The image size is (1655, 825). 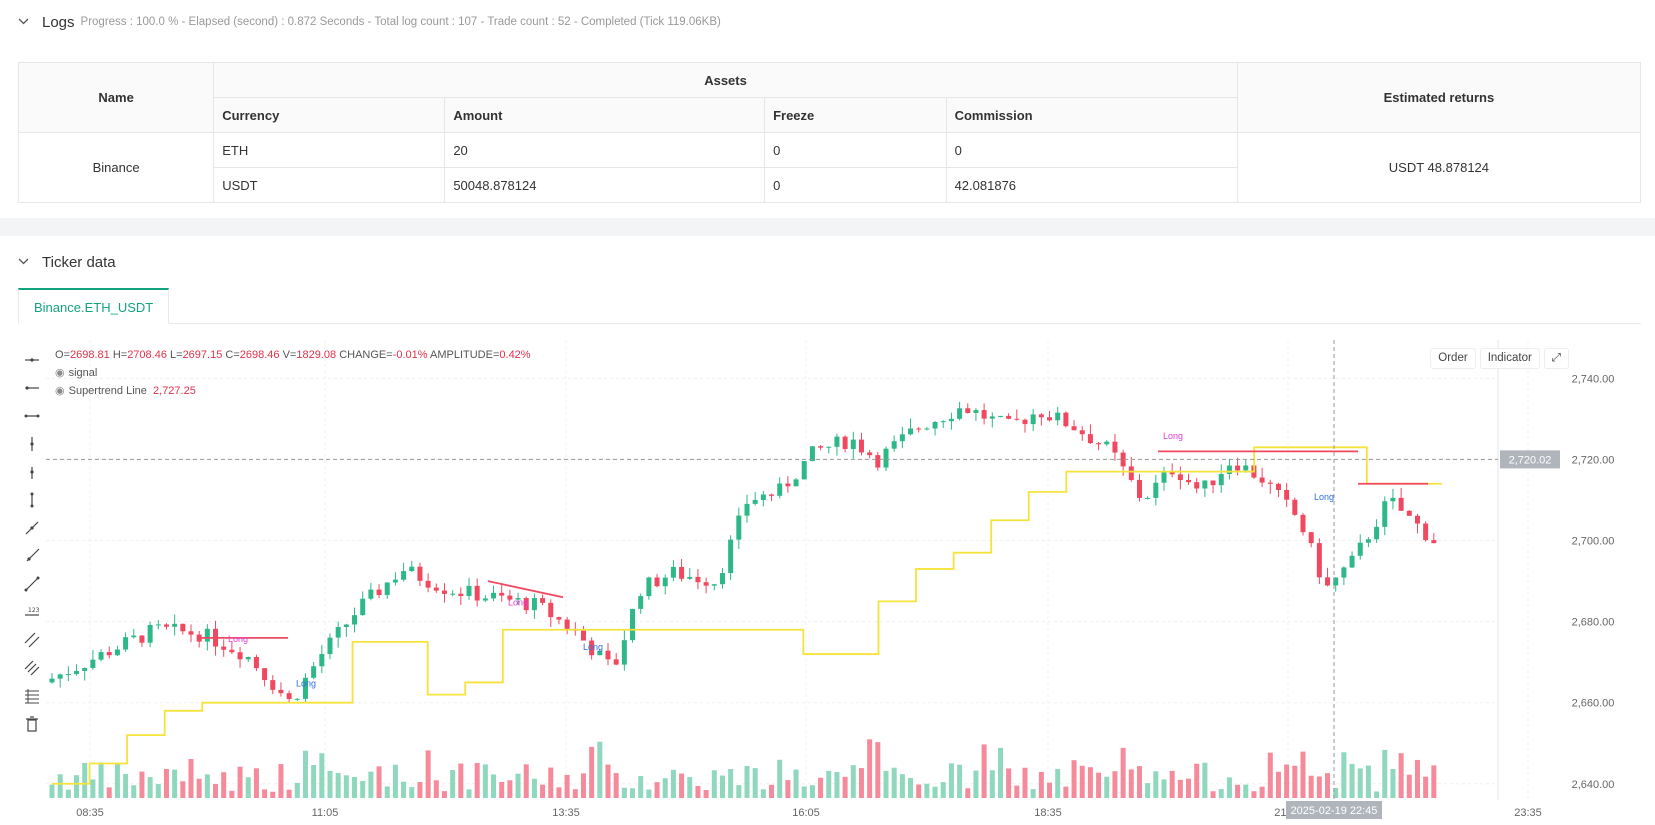 I want to click on tab-binance-eth-usdt: Binance.ETH_USDT, so click(x=94, y=306).